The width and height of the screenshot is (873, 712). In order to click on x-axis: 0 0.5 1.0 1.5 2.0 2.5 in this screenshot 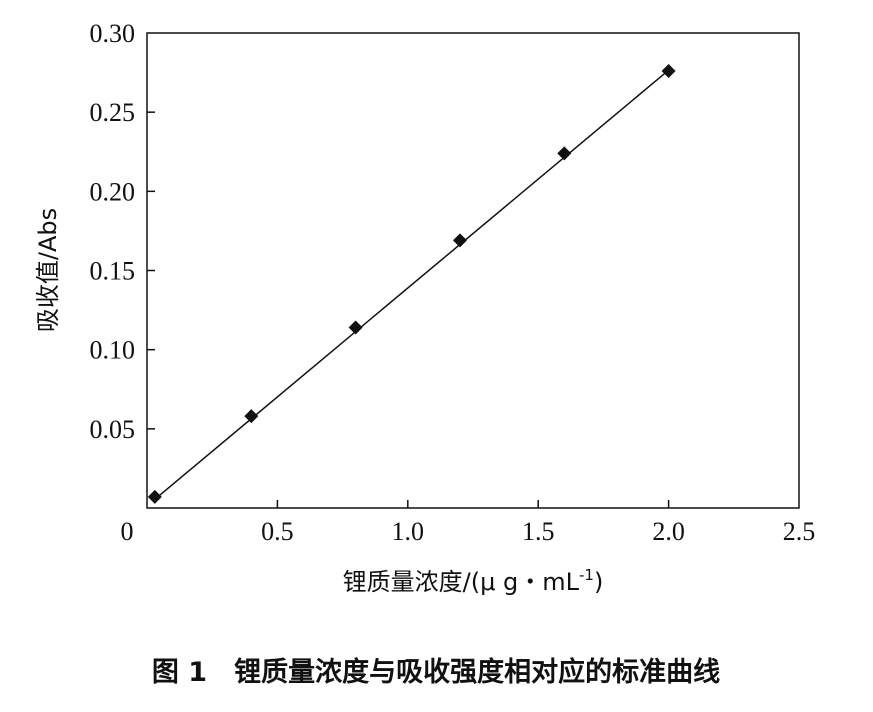, I will do `click(468, 523)`.